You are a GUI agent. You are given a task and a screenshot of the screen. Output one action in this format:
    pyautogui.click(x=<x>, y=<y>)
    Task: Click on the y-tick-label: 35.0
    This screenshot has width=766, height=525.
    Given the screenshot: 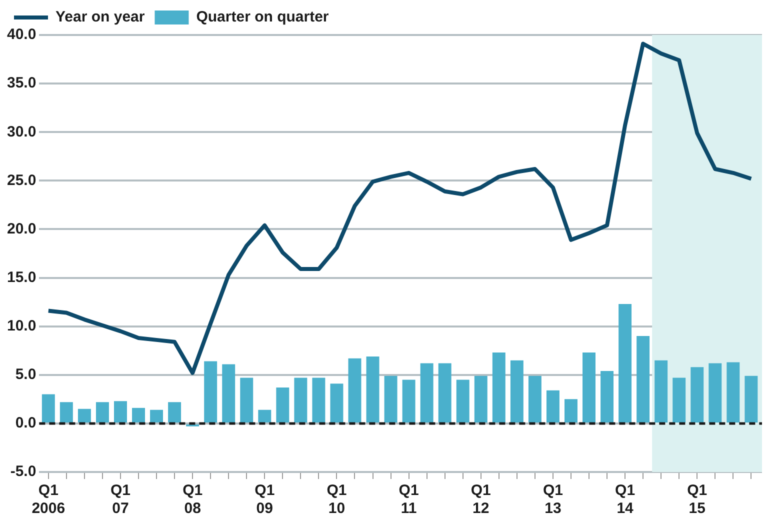 What is the action you would take?
    pyautogui.click(x=21, y=83)
    